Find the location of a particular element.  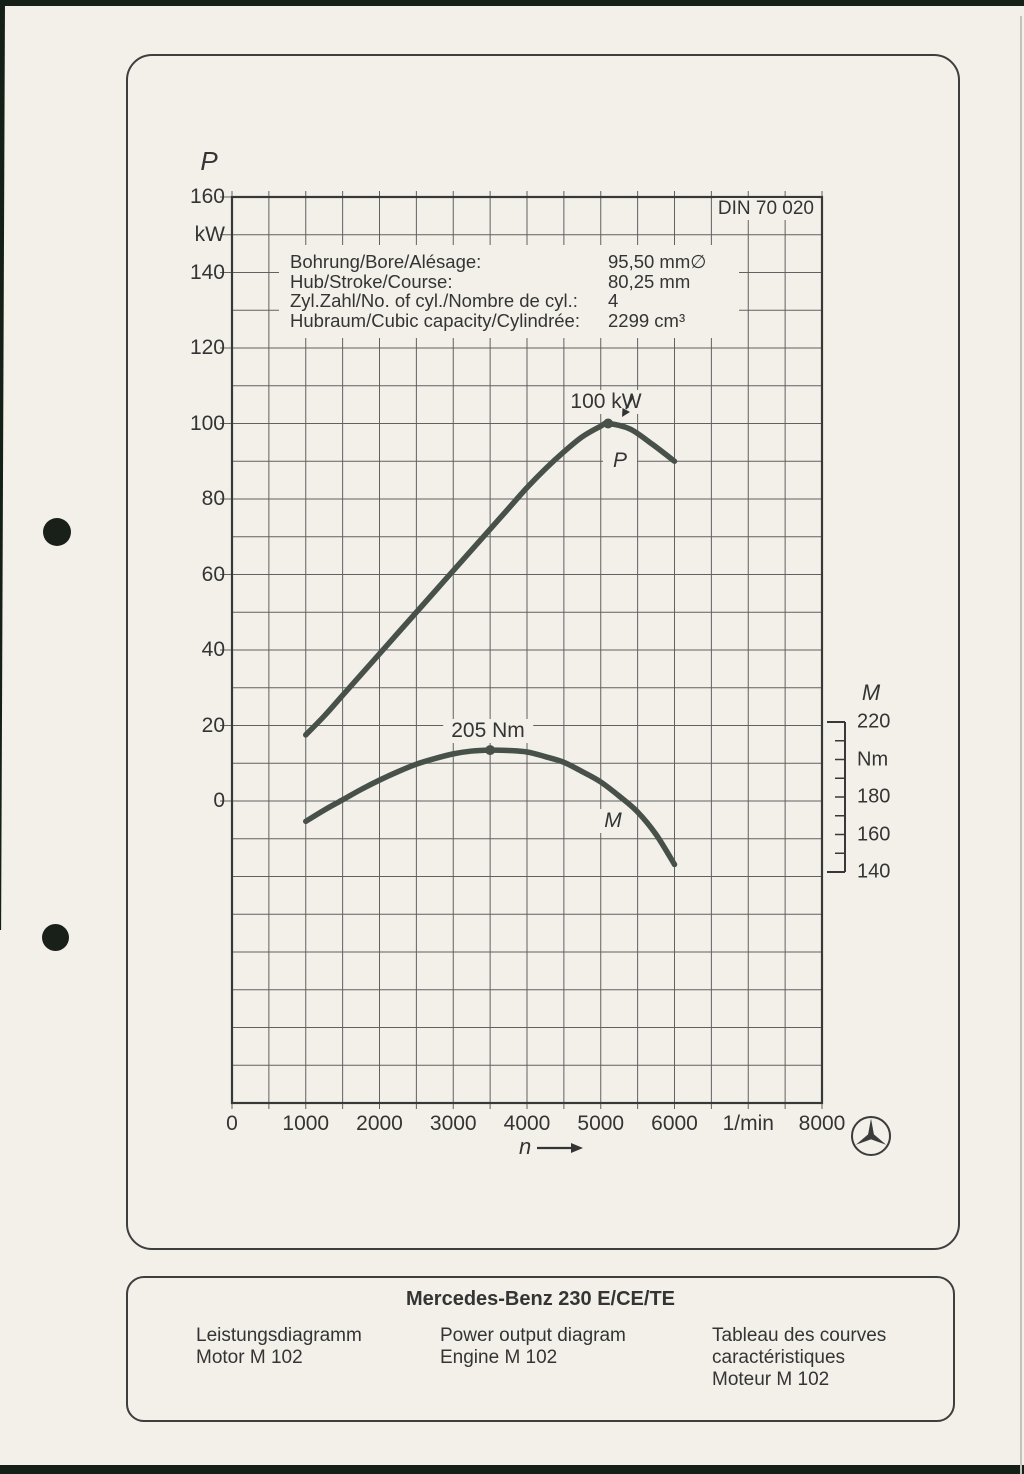

x-axis-tick-label: 1000 is located at coordinates (306, 1123).